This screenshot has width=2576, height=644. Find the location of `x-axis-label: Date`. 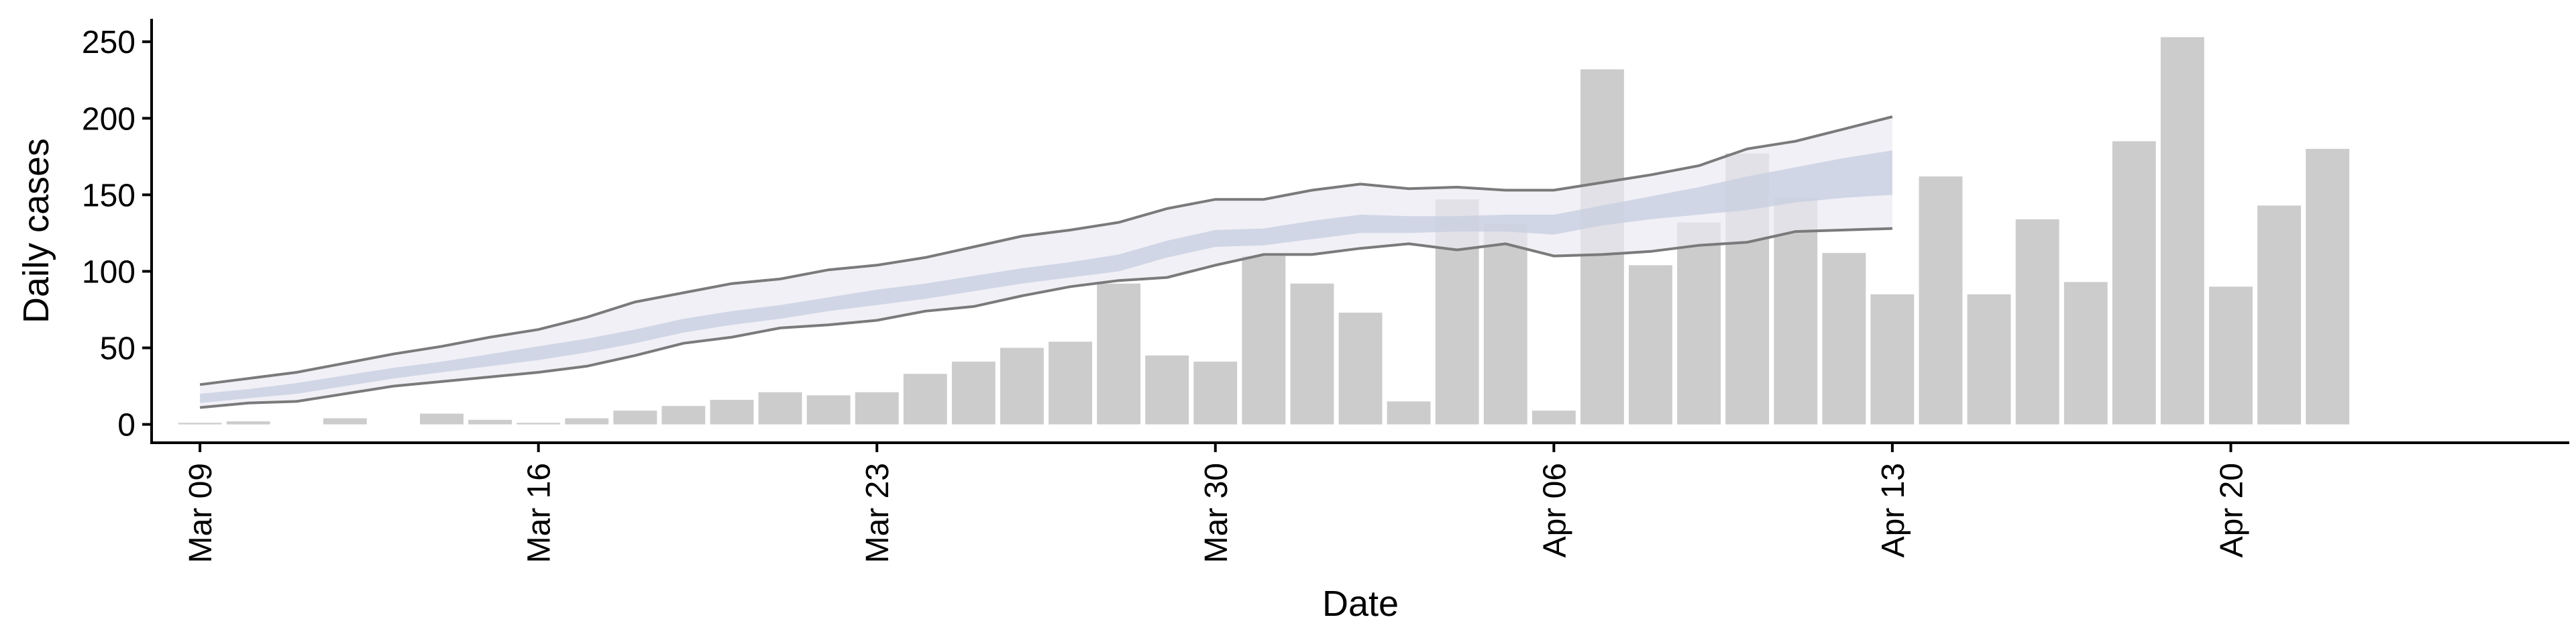

x-axis-label: Date is located at coordinates (1360, 604).